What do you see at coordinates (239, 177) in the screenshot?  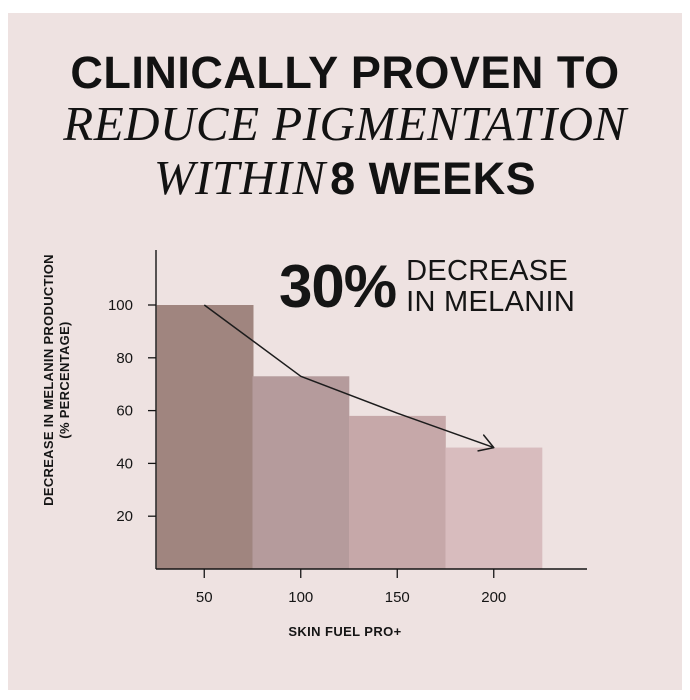 I see `headline-within: WITHIN` at bounding box center [239, 177].